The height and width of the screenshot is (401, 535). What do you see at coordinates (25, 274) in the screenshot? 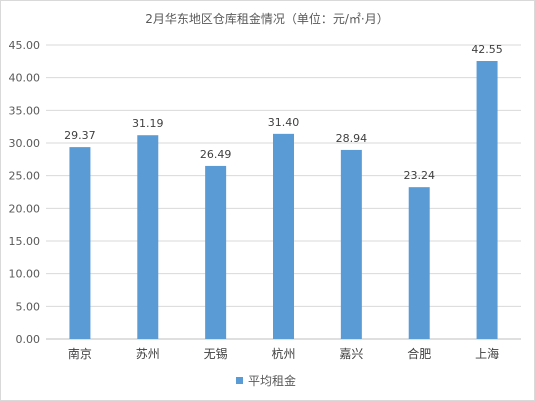
I see `y-tick-label: 10.00` at bounding box center [25, 274].